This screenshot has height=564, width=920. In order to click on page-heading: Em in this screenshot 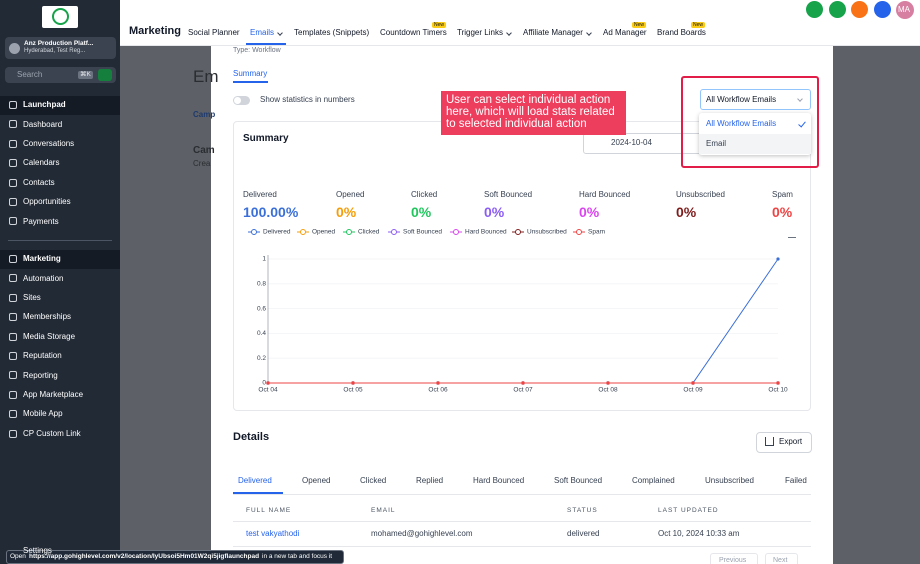, I will do `click(206, 76)`.